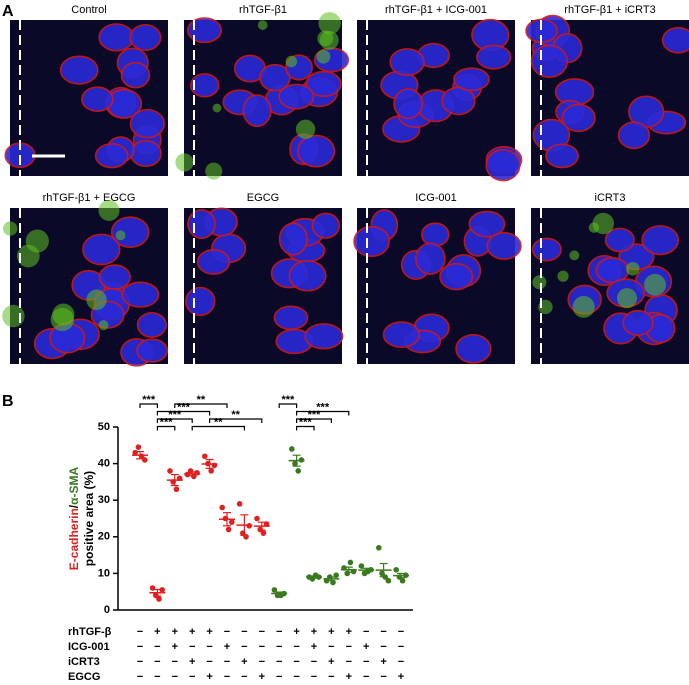 This screenshot has width=689, height=685. What do you see at coordinates (104, 464) in the screenshot?
I see `y-tick-label: 40` at bounding box center [104, 464].